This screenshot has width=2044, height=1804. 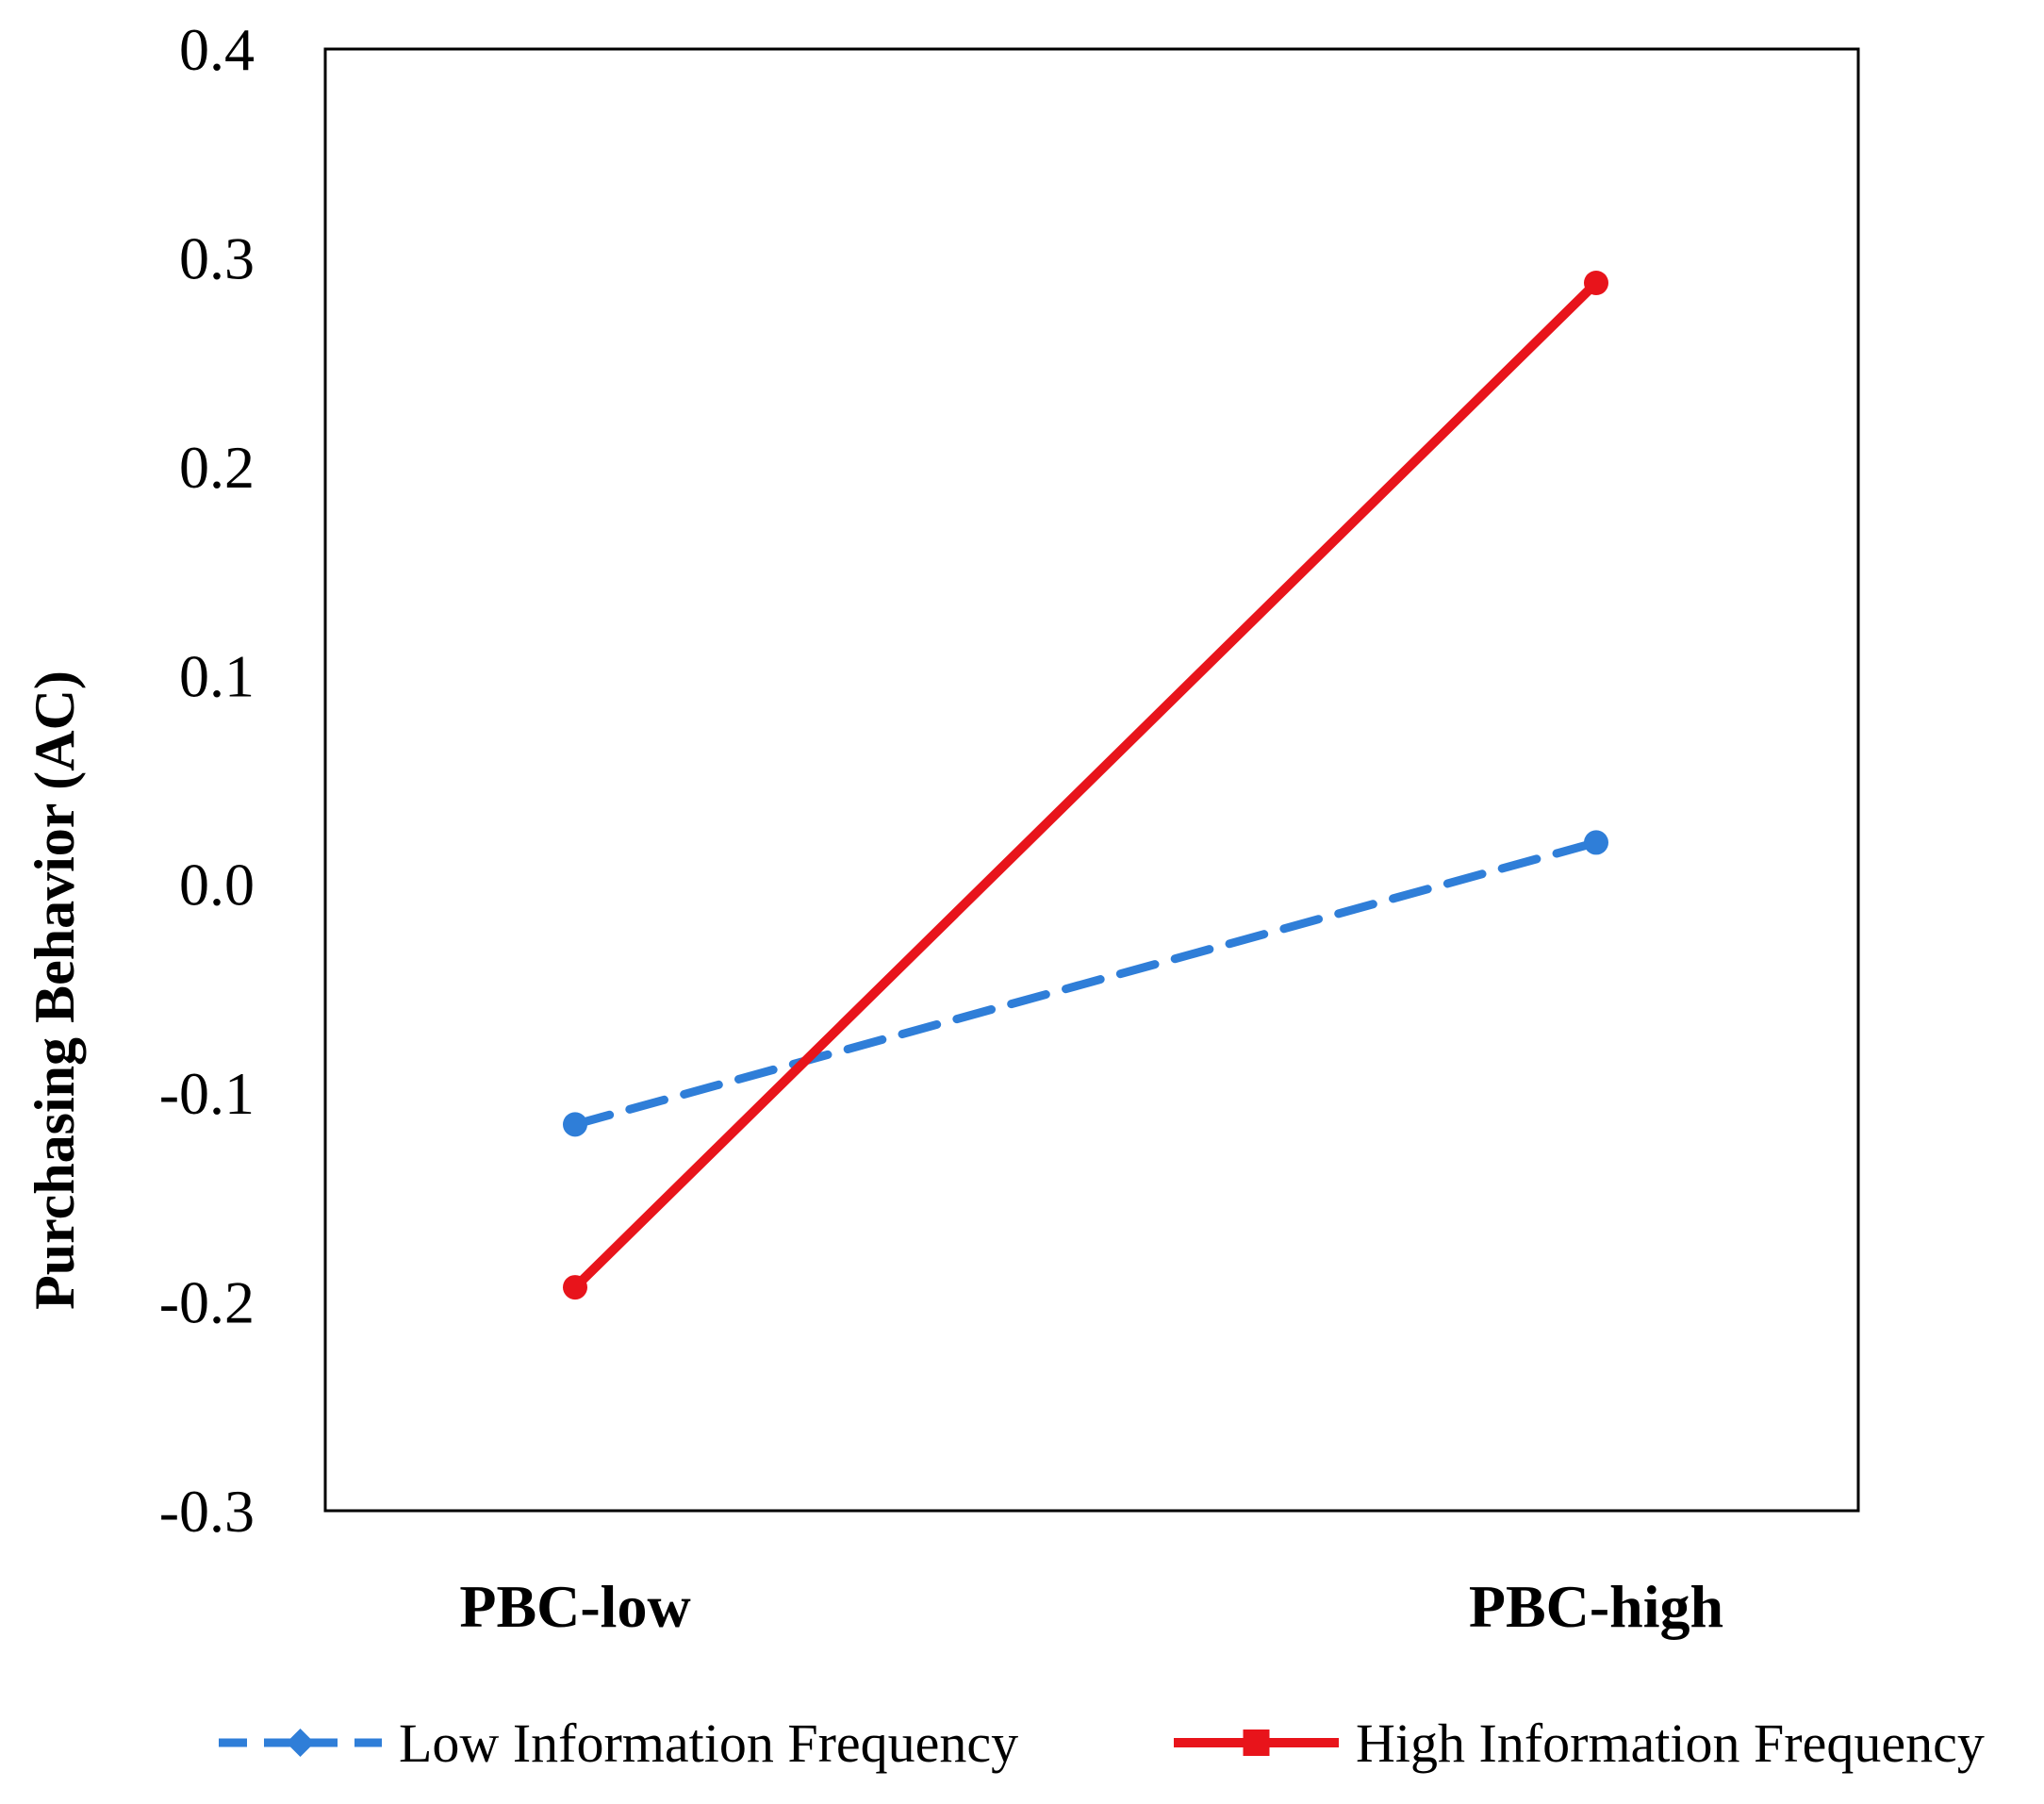 What do you see at coordinates (1091, 1606) in the screenshot?
I see `x-axis-category-labels: PBC-low PBC-high` at bounding box center [1091, 1606].